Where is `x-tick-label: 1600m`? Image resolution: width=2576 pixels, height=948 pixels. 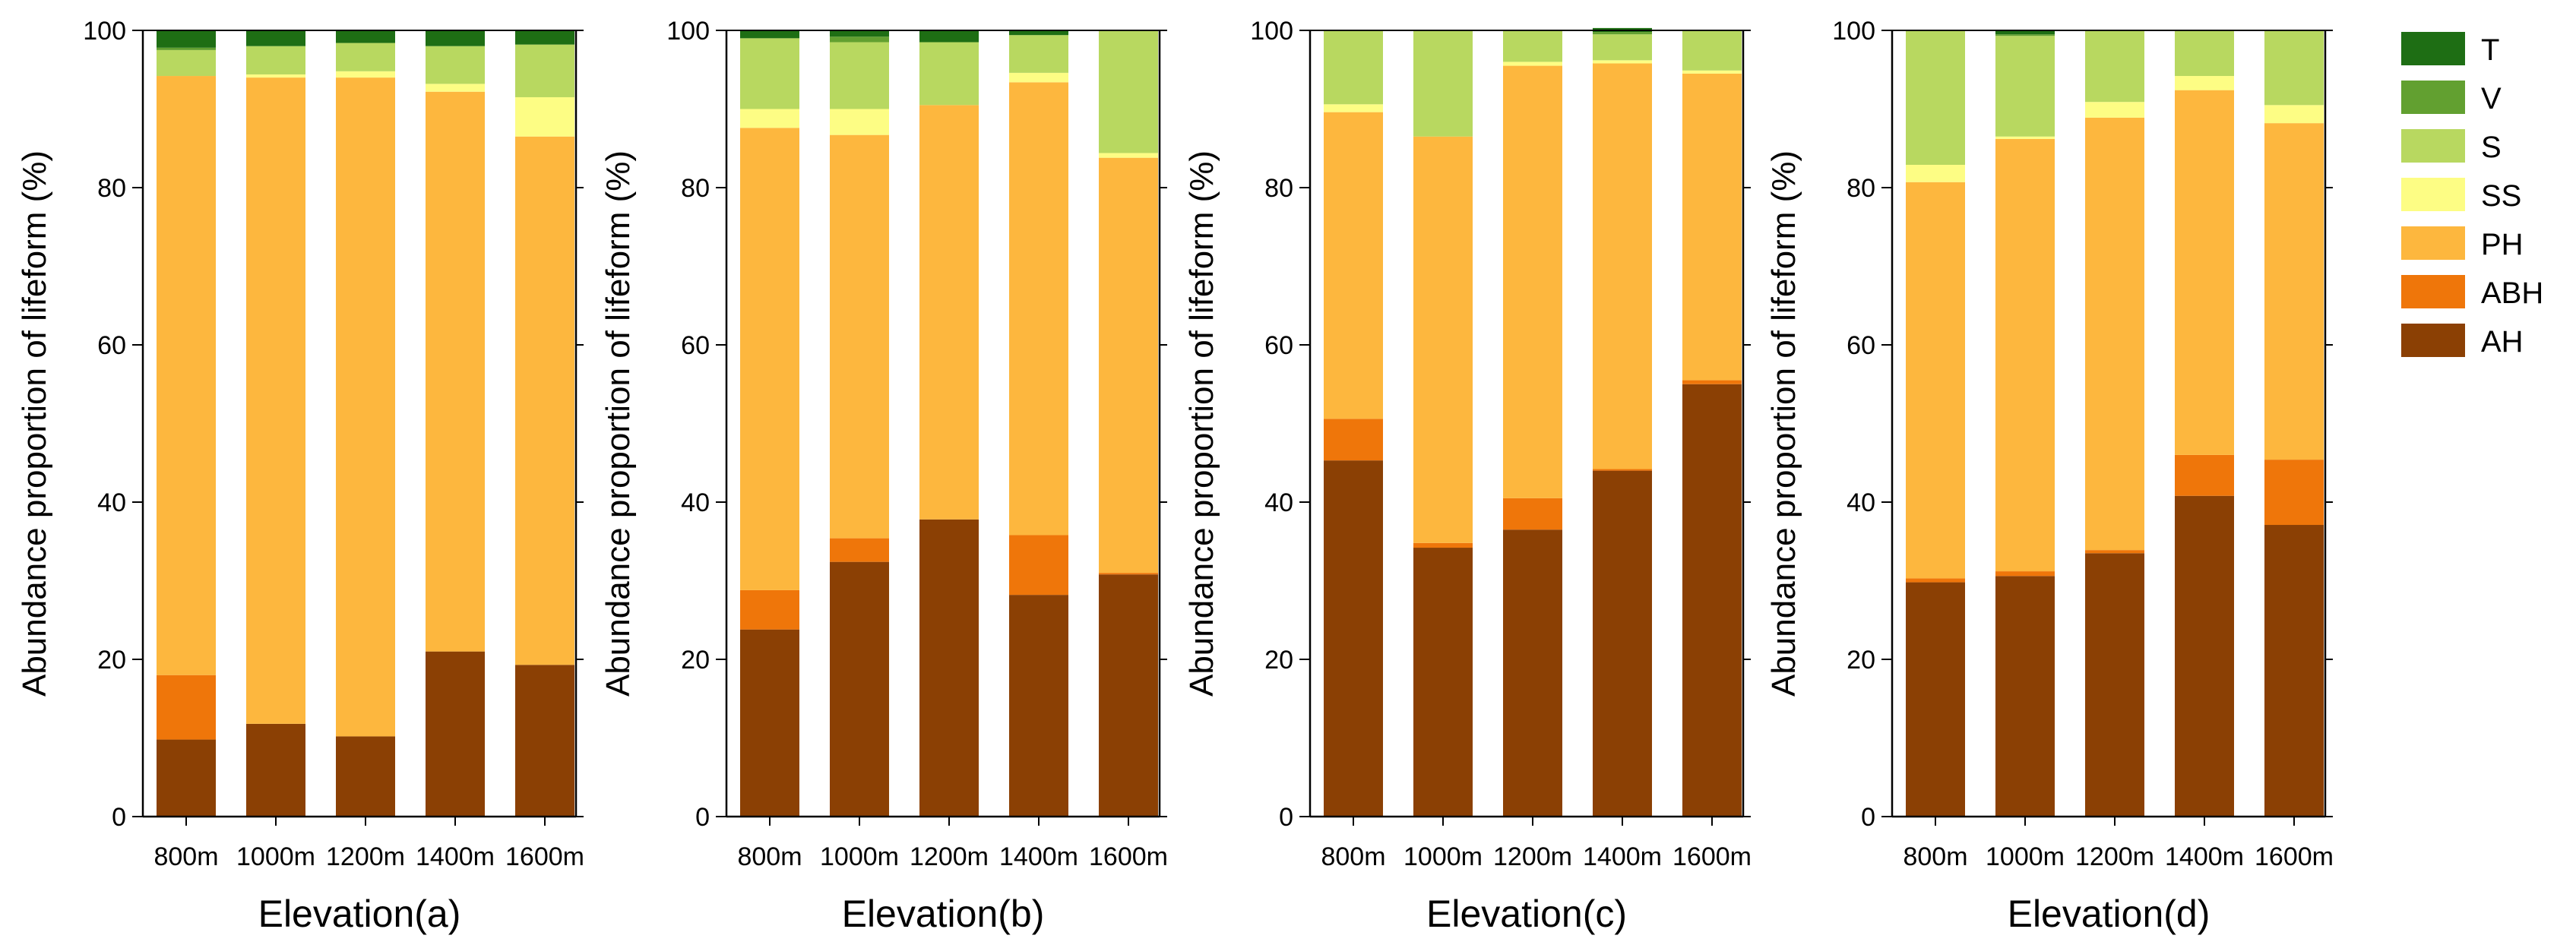
x-tick-label: 1600m is located at coordinates (1712, 856).